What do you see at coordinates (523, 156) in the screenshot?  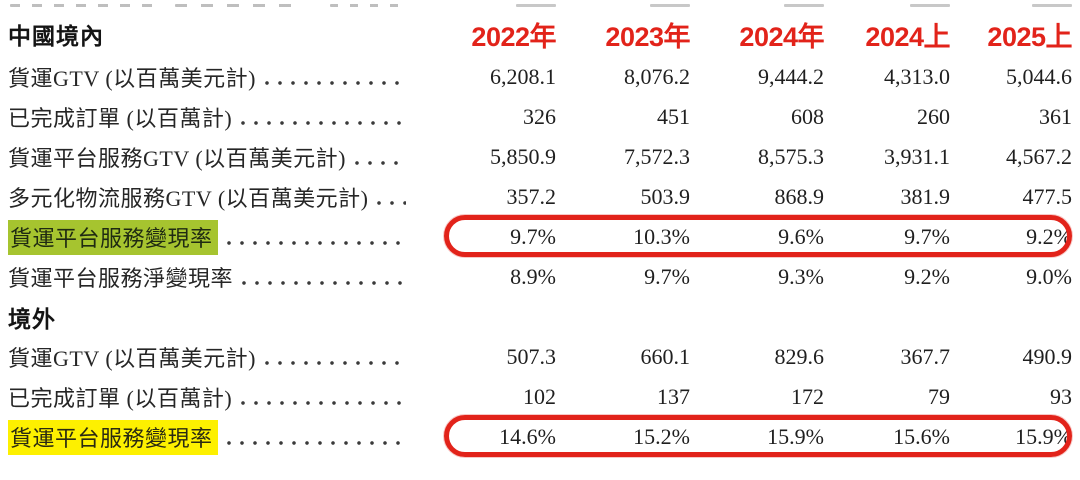 I see `cell-value: 5,850.9` at bounding box center [523, 156].